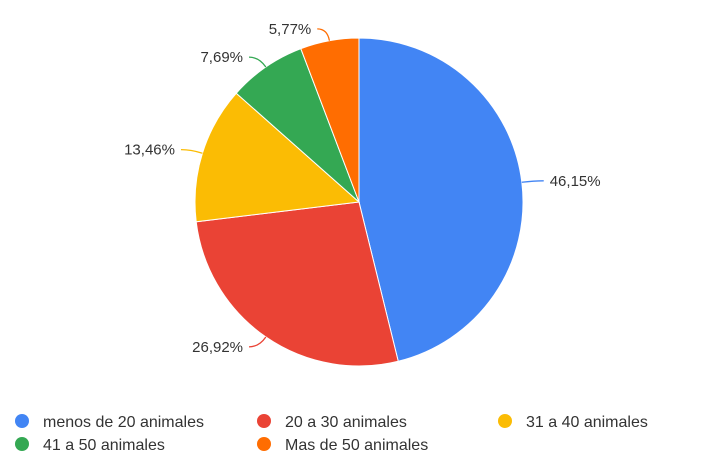 The width and height of the screenshot is (704, 466). Describe the element at coordinates (217, 347) in the screenshot. I see `data-label: 26,92%` at that location.